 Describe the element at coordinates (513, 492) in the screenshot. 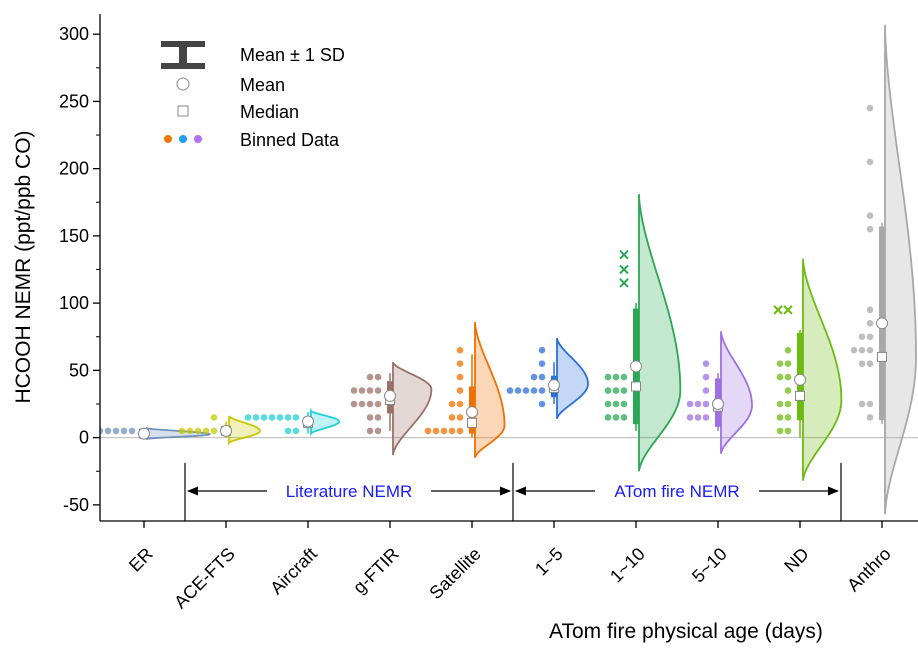

I see `group-annotation-layer: Literature NEMR ATom fire NEMR` at that location.